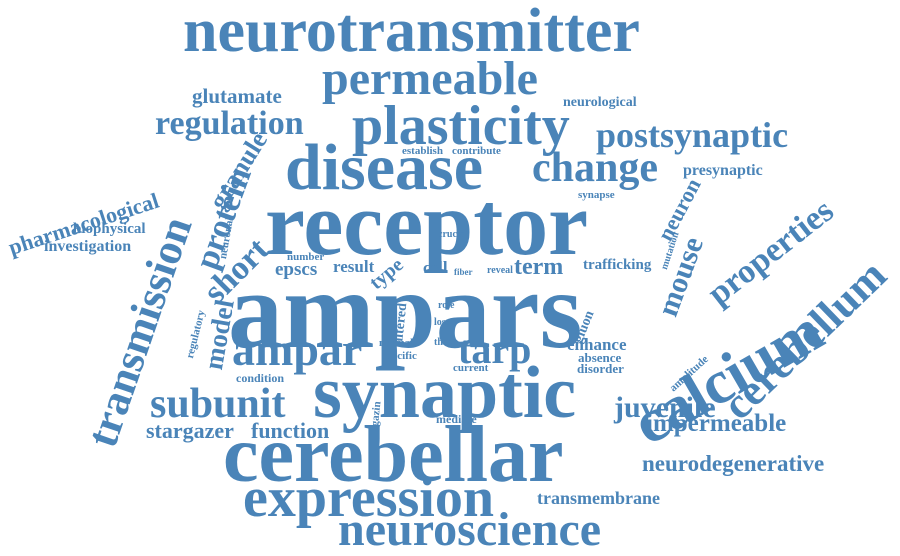  I want to click on word-absence: absence, so click(600, 357).